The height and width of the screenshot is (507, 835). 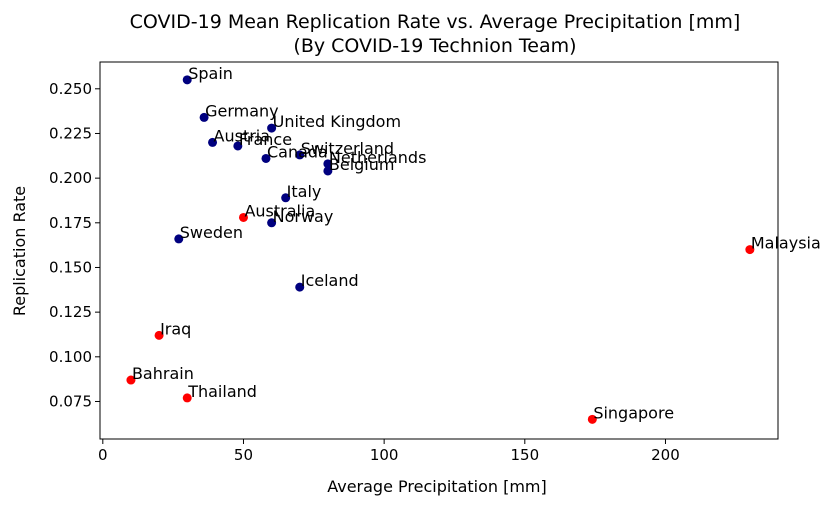 What do you see at coordinates (210, 73) in the screenshot?
I see `point-label: Spain` at bounding box center [210, 73].